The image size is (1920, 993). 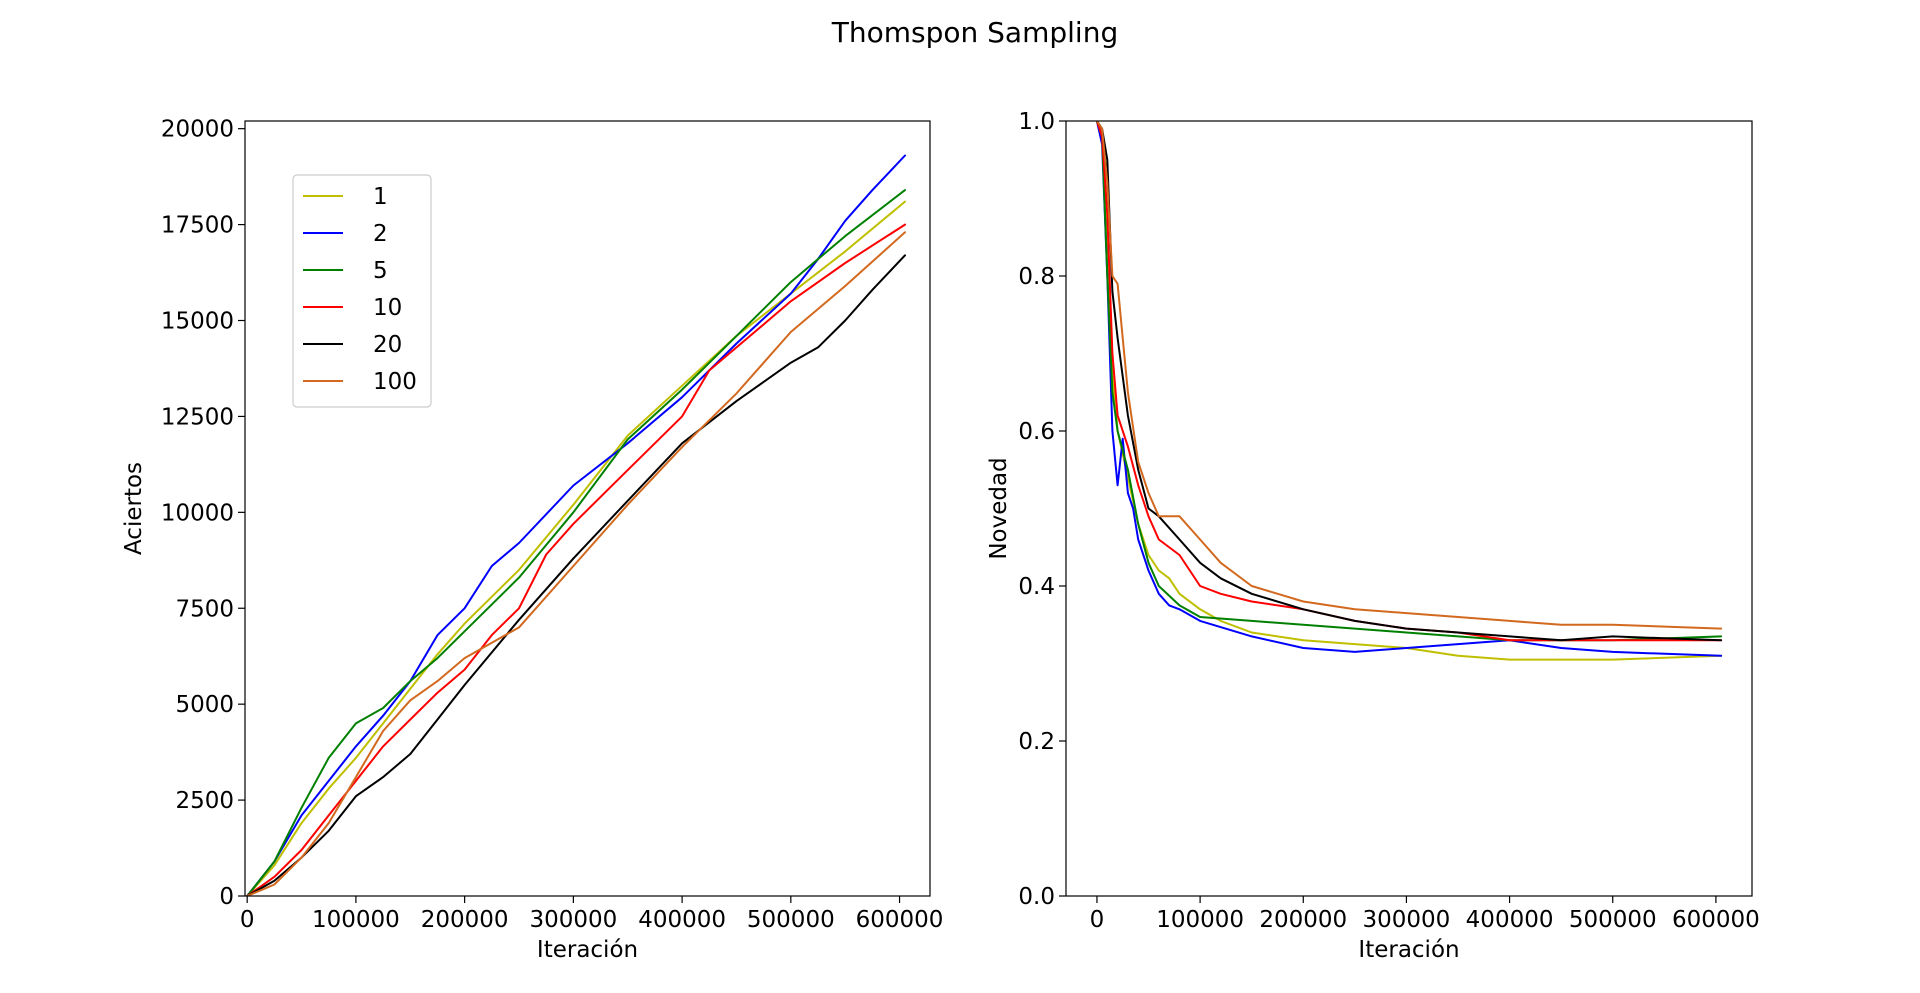 What do you see at coordinates (134, 508) in the screenshot?
I see `y-axis-label: Aciertos` at bounding box center [134, 508].